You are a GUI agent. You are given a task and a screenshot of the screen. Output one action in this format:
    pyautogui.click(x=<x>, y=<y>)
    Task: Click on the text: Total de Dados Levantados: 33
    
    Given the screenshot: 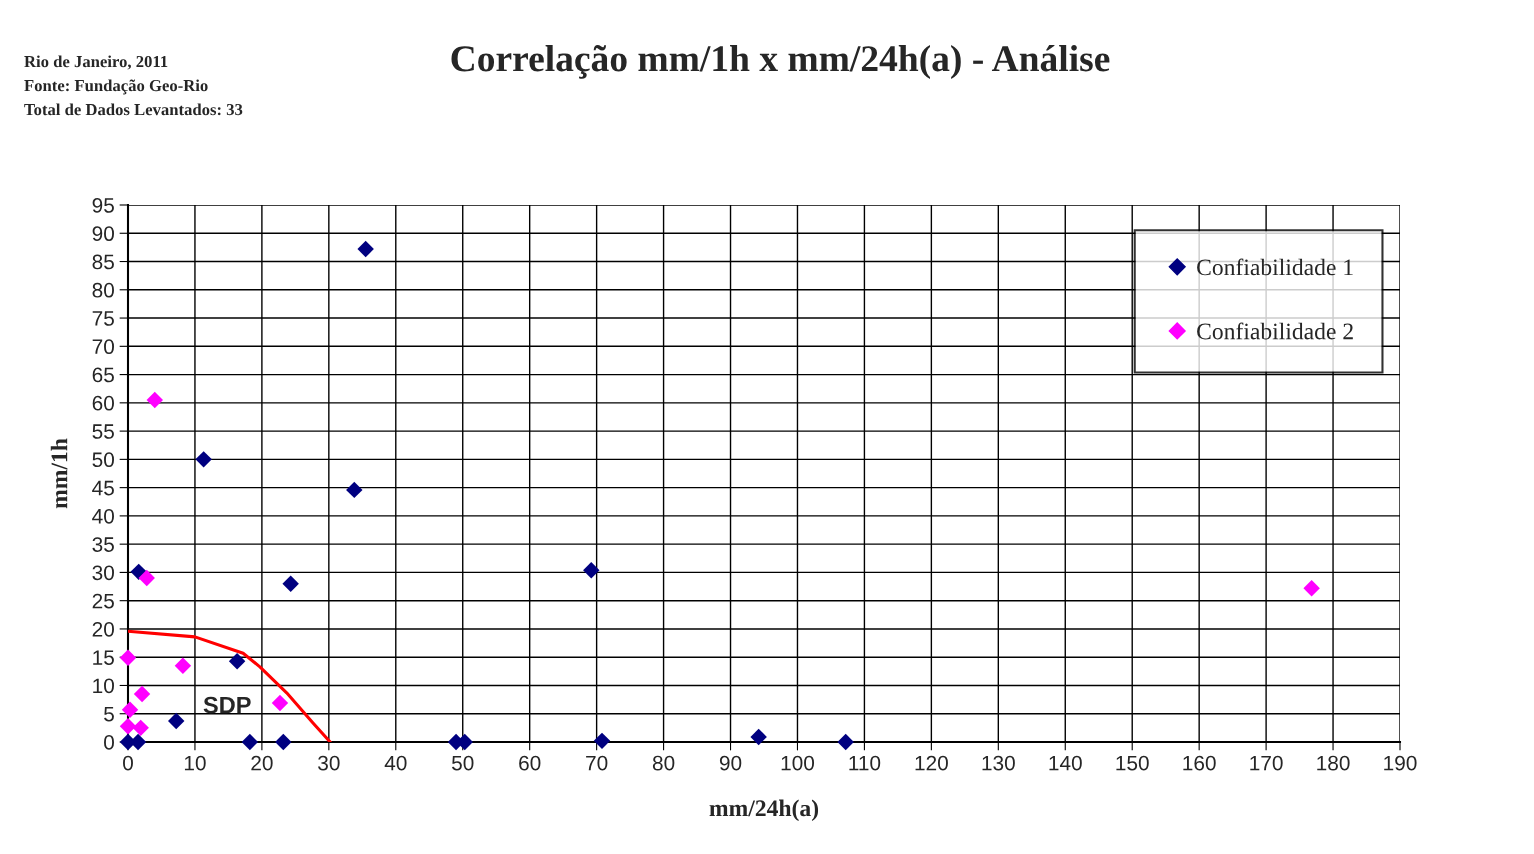 What is the action you would take?
    pyautogui.click(x=133, y=109)
    